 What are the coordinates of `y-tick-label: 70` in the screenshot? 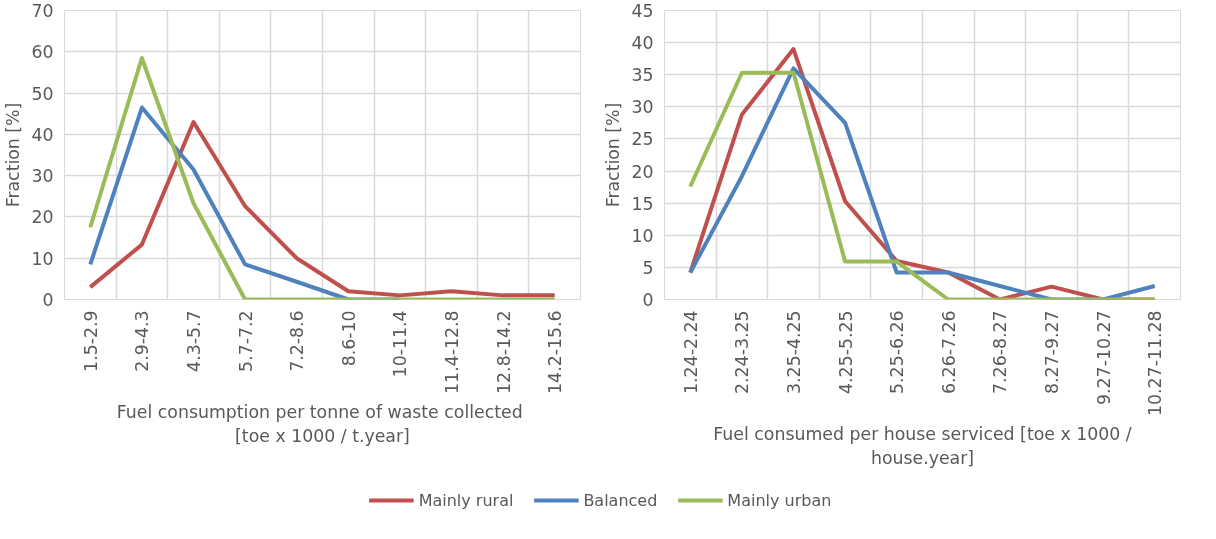 It's located at (42, 11).